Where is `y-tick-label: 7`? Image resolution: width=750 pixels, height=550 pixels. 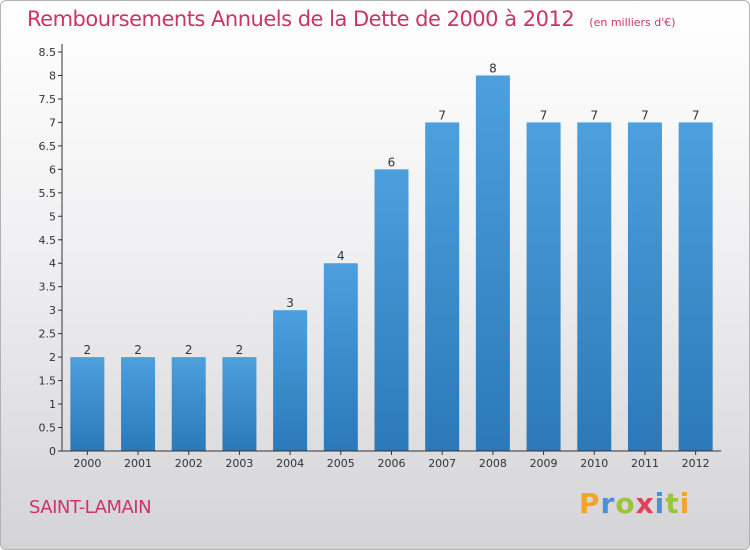
y-tick-label: 7 is located at coordinates (52, 122).